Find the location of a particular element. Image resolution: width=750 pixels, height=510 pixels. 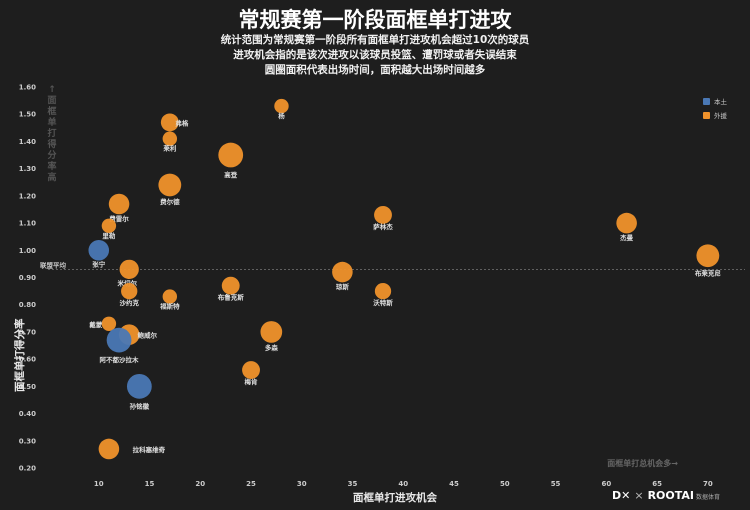

brand-name: ROOTAI is located at coordinates (671, 495).